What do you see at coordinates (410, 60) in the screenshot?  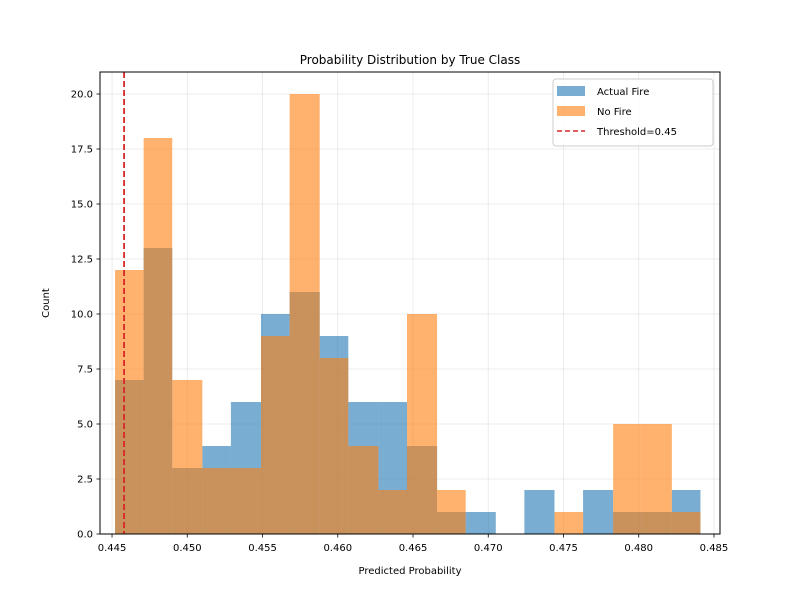 I see `chart-title: Probability Distribution by True Class` at bounding box center [410, 60].